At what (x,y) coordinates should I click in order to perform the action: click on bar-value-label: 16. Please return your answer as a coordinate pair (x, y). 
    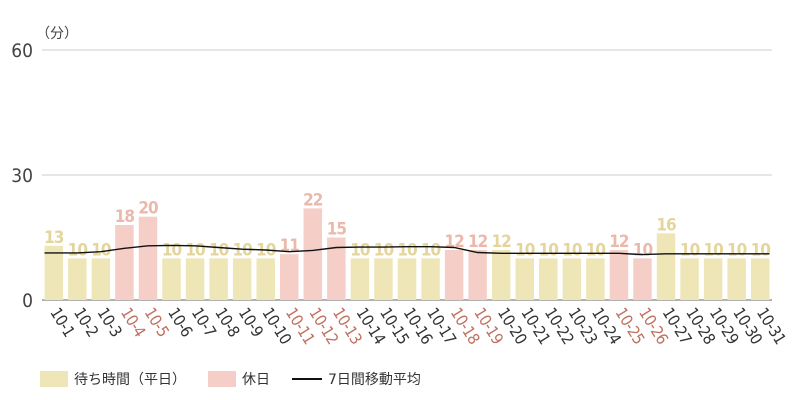
    Looking at the image, I should click on (666, 225).